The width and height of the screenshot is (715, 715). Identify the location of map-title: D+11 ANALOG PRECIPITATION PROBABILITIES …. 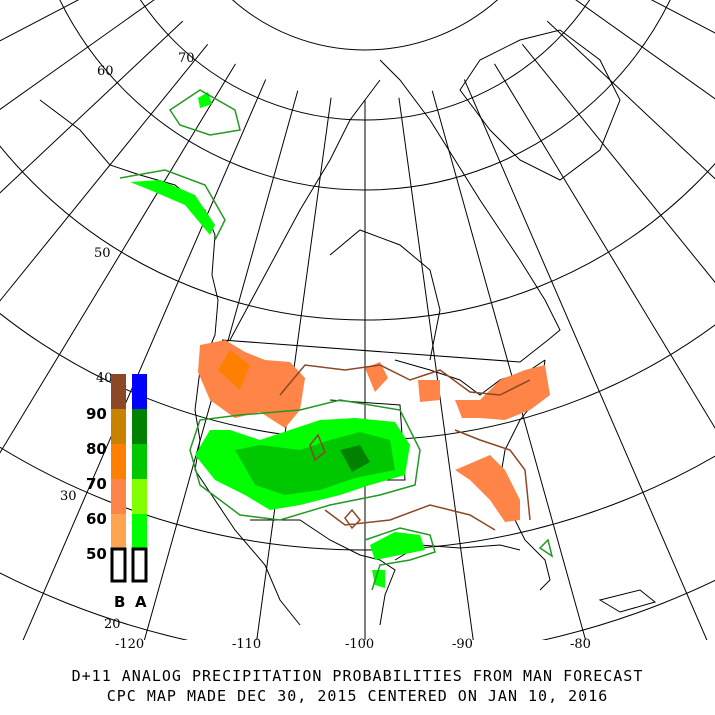
(357, 676).